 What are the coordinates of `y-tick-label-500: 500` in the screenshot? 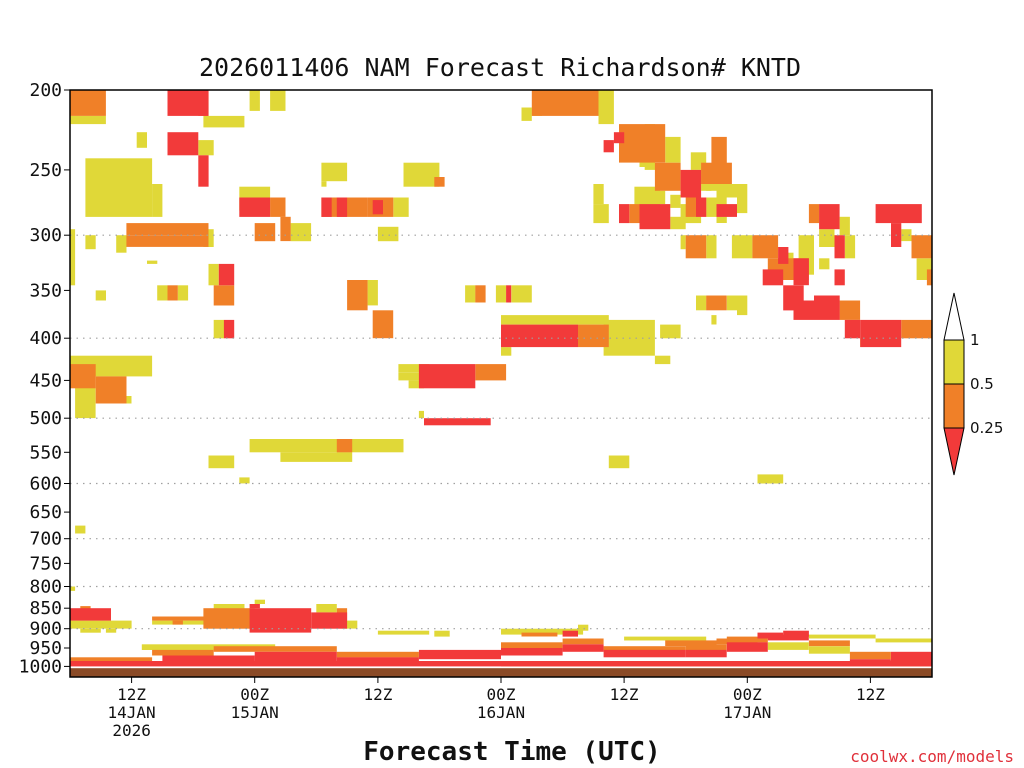 It's located at (45, 418).